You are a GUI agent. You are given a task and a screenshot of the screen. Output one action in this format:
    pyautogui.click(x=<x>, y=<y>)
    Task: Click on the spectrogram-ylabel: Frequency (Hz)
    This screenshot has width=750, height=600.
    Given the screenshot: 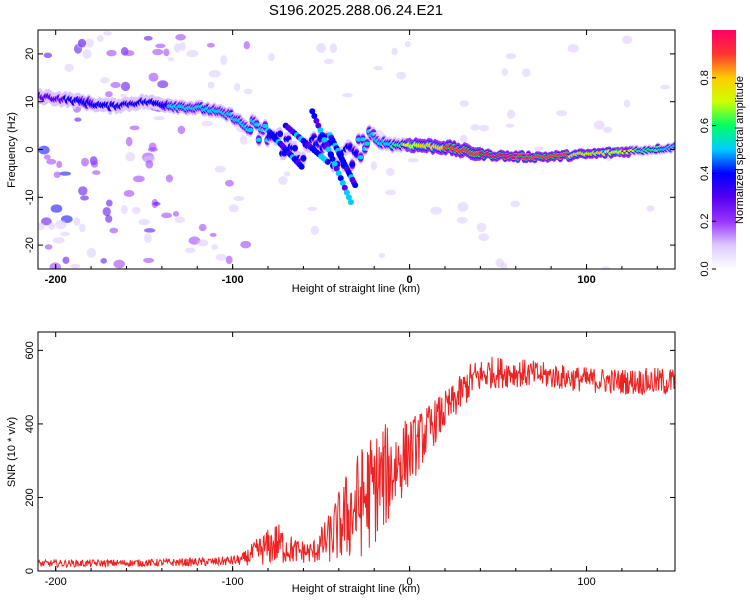 What is the action you would take?
    pyautogui.click(x=12, y=150)
    